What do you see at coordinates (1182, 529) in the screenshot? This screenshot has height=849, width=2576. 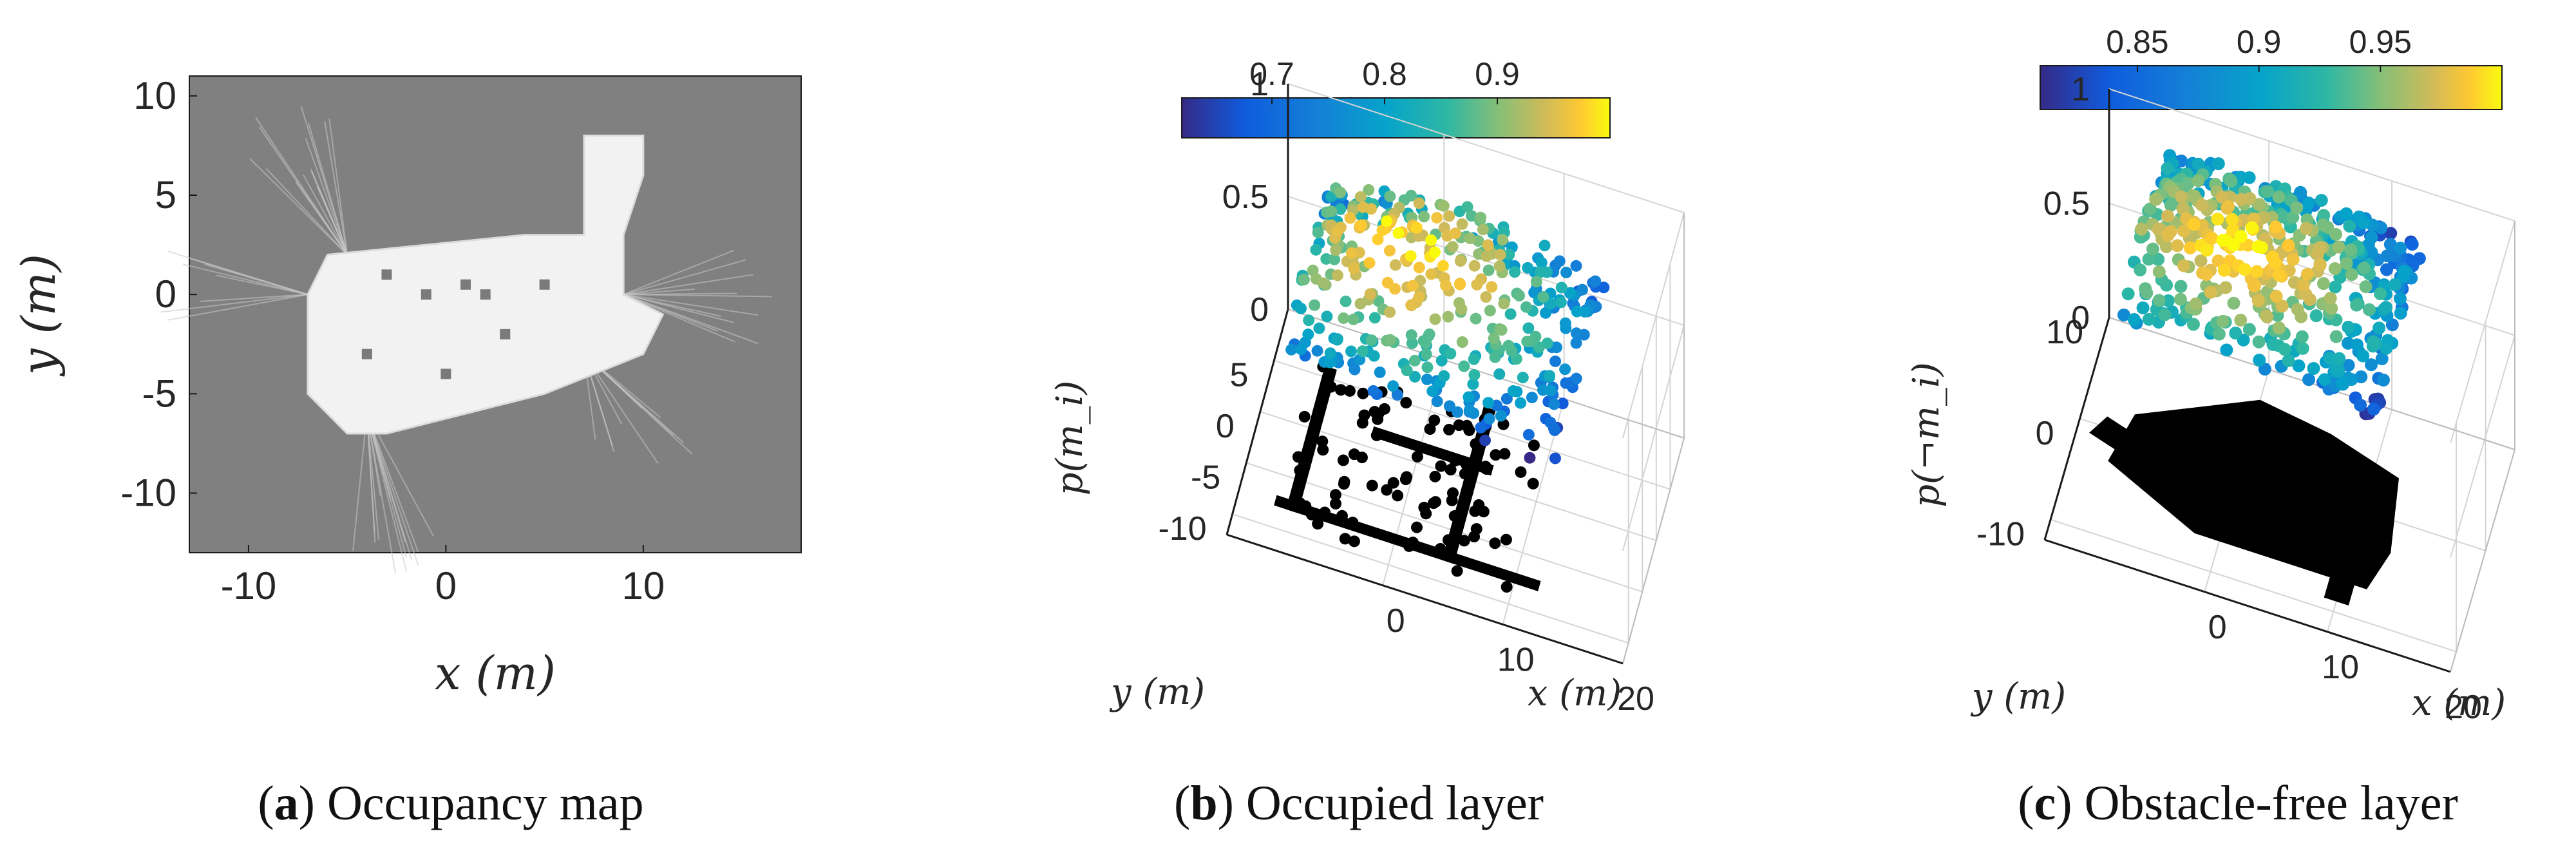 I see `y-tick-label: -10` at bounding box center [1182, 529].